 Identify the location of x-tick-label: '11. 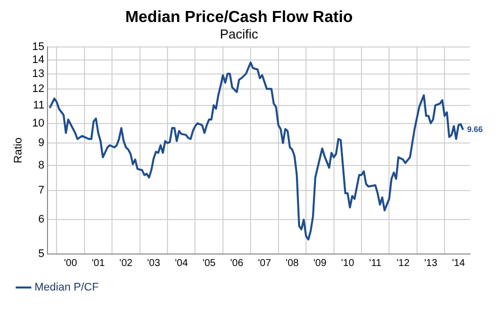
(375, 263).